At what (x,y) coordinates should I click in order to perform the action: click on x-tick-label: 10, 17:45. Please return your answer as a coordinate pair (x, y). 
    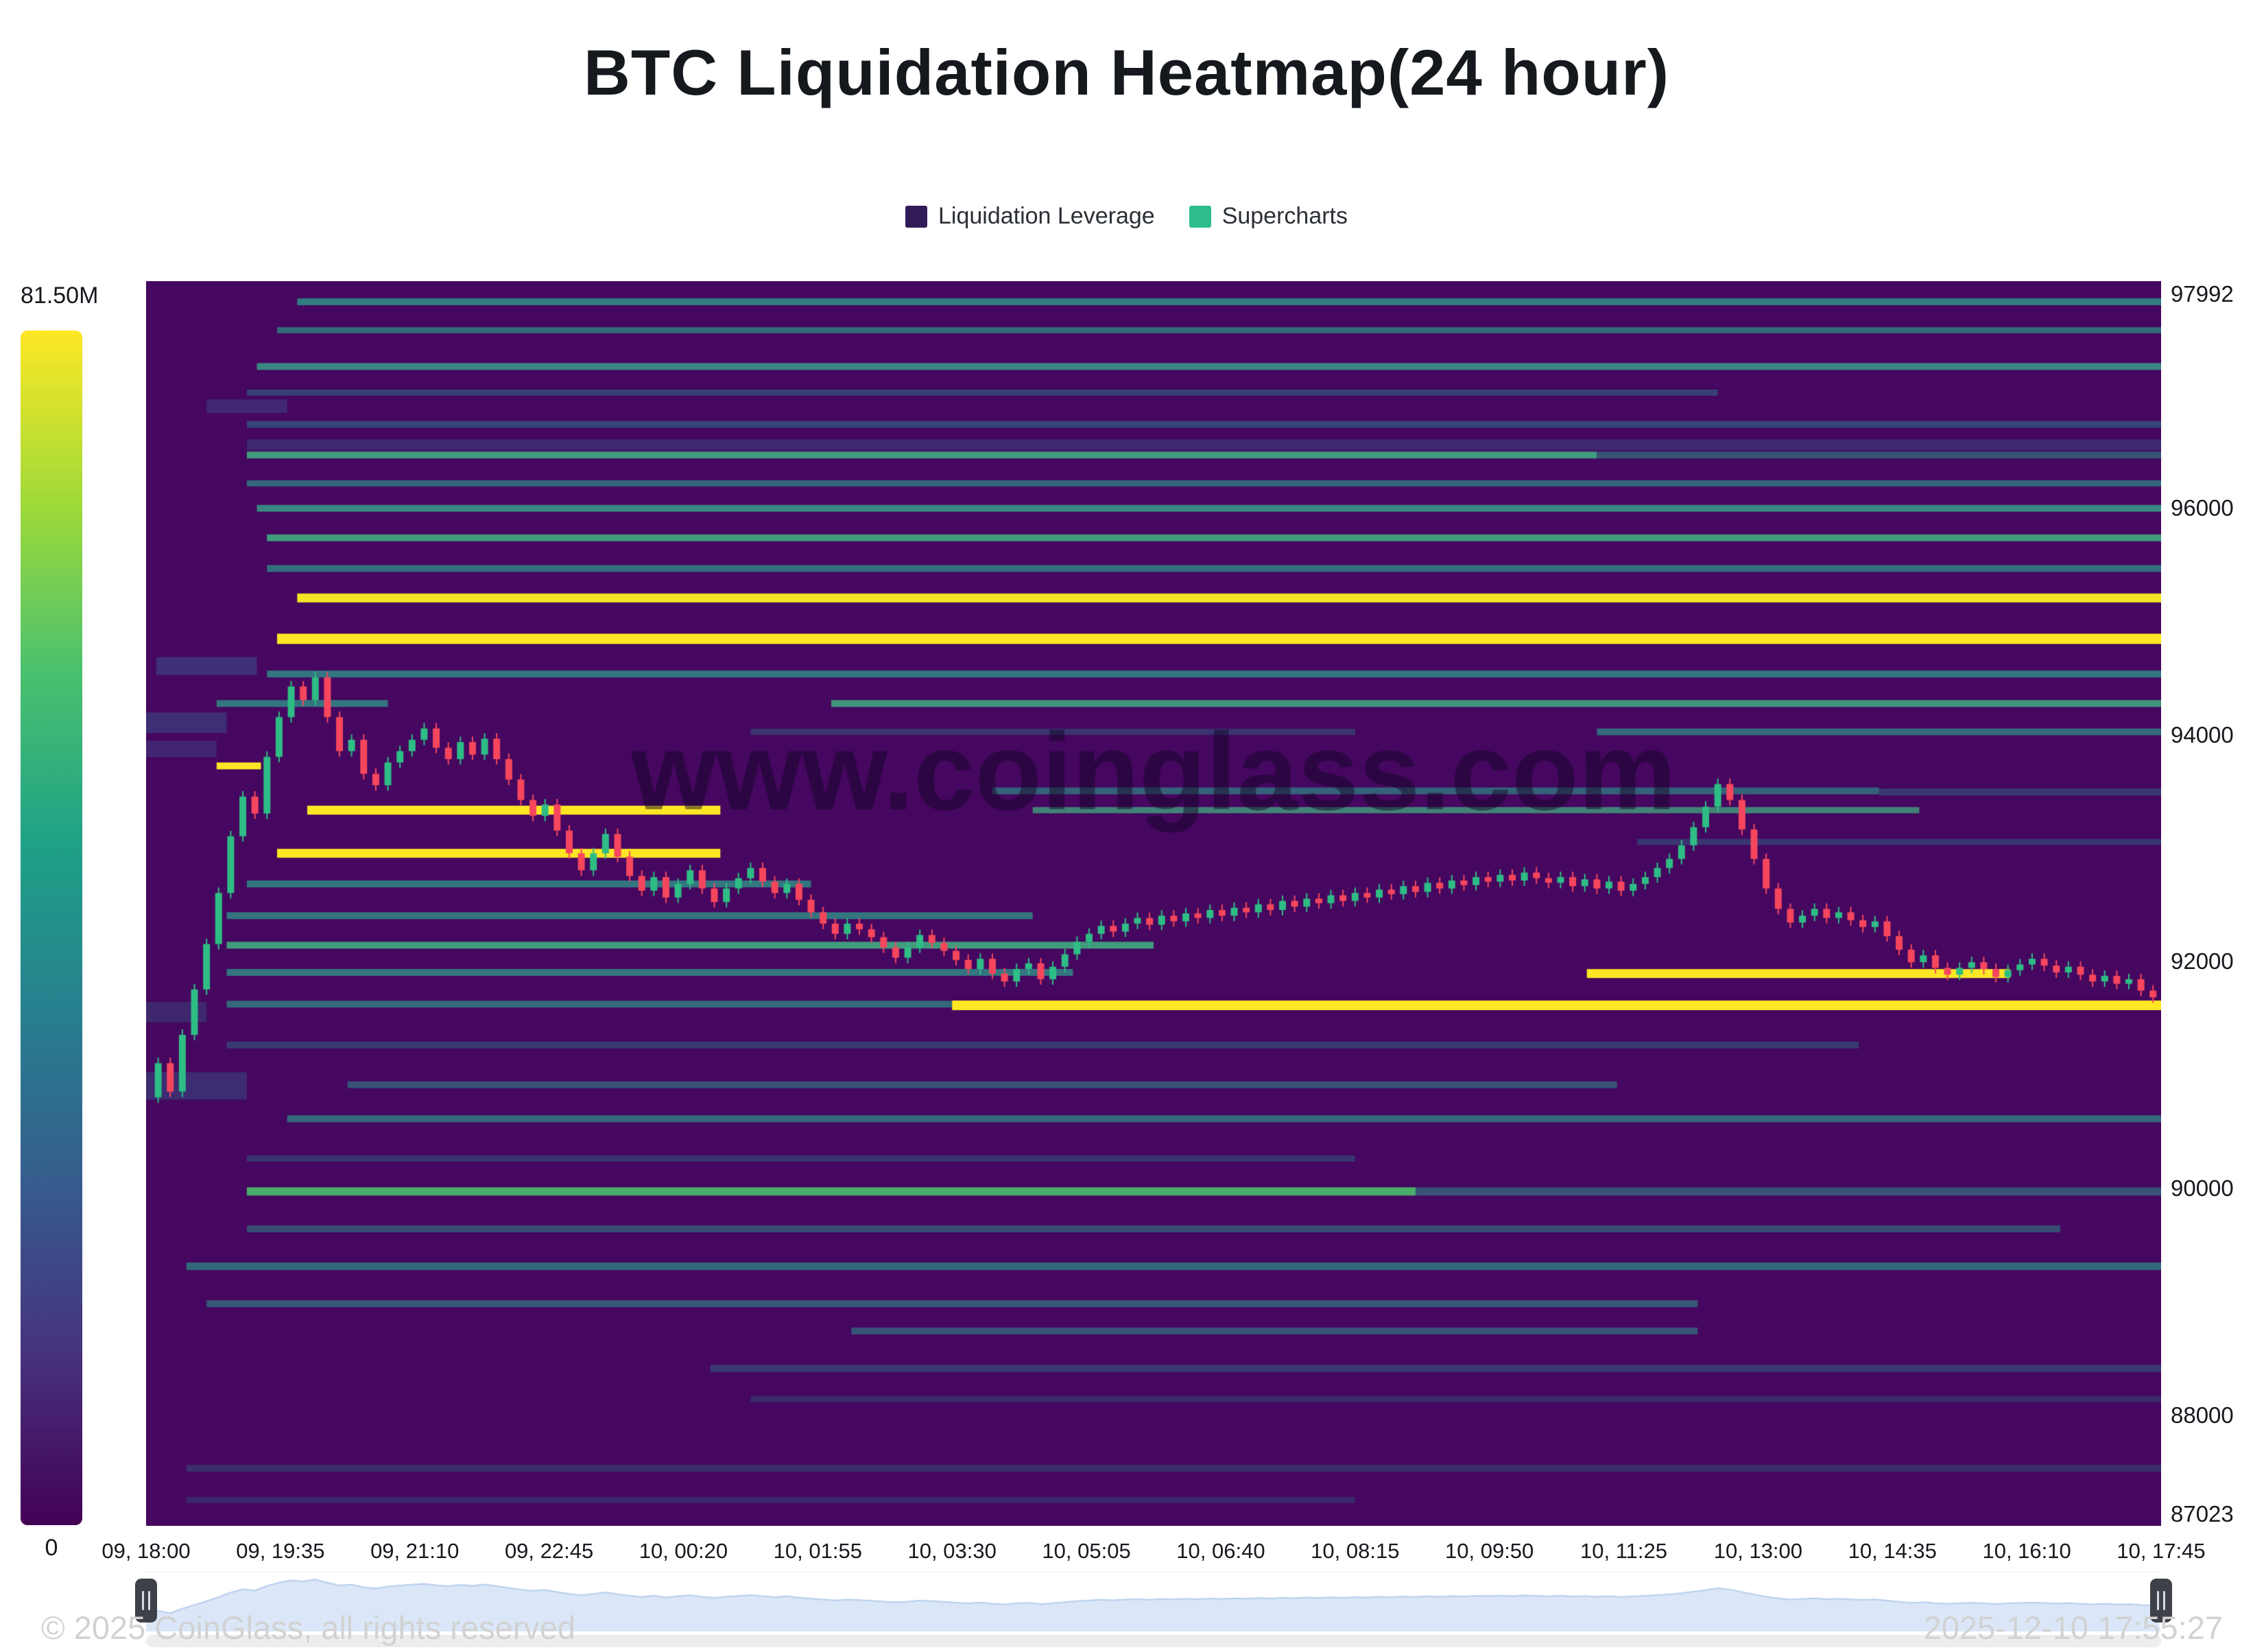
    Looking at the image, I should click on (2161, 1551).